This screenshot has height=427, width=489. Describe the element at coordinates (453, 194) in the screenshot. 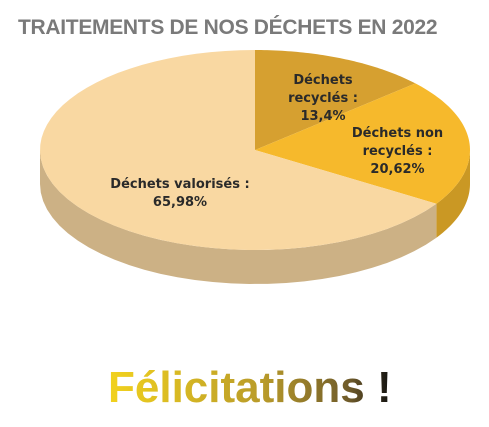

I see `pie-side` at that location.